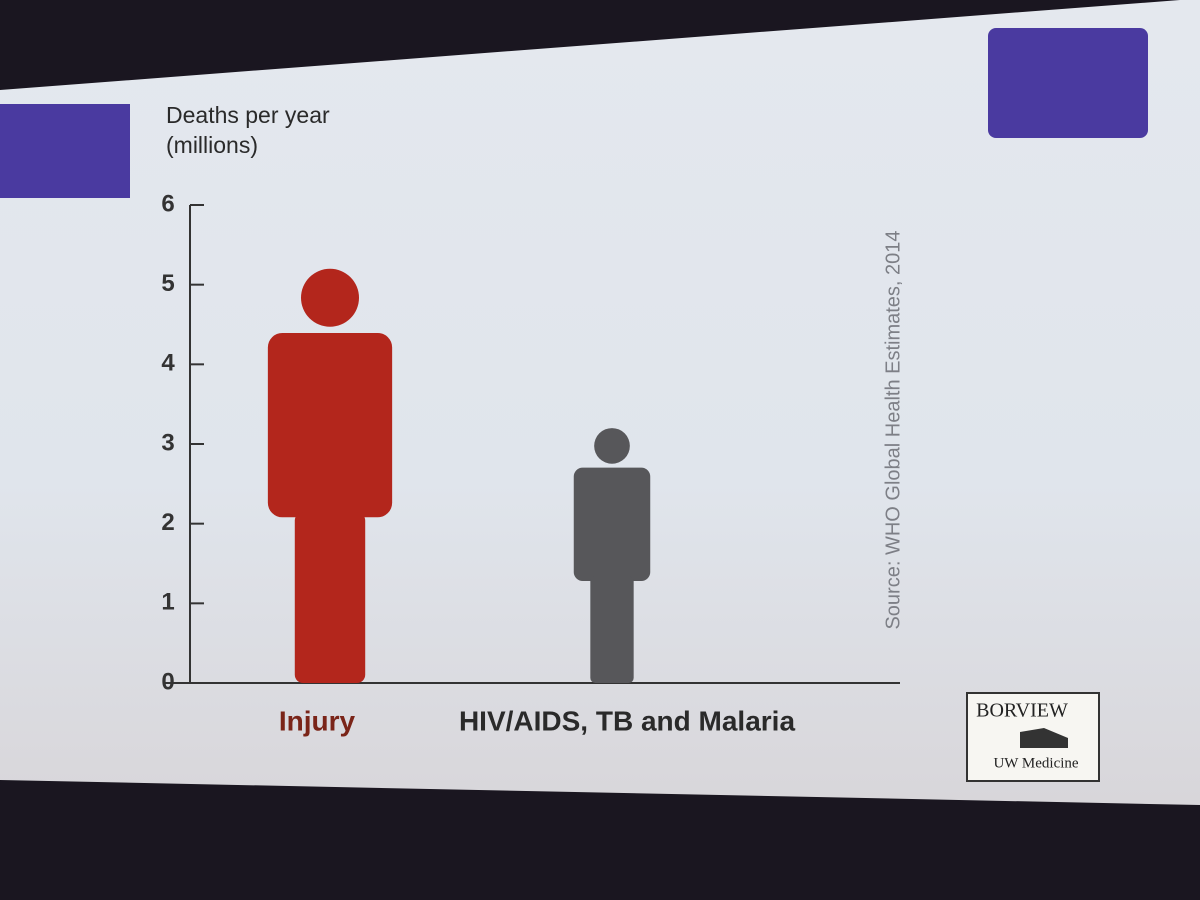 This screenshot has height=900, width=1200. What do you see at coordinates (167, 203) in the screenshot?
I see `y-tick-label: 6` at bounding box center [167, 203].